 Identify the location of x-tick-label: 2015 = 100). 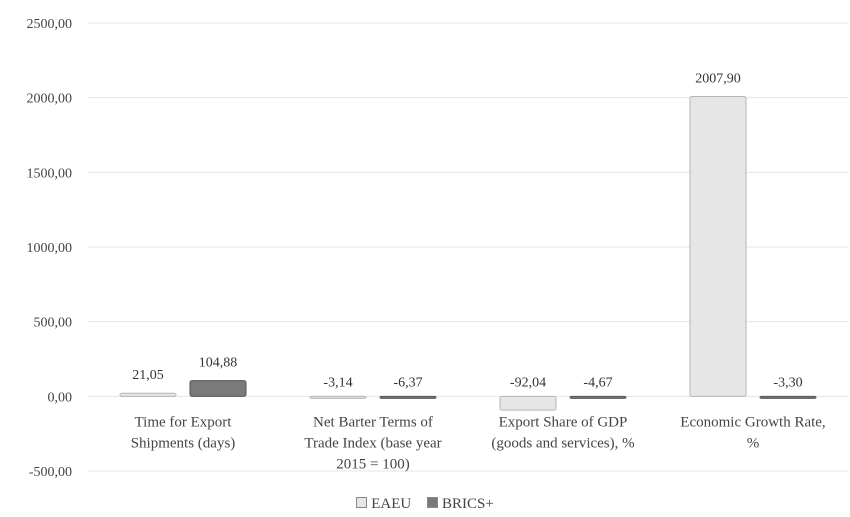
(372, 464).